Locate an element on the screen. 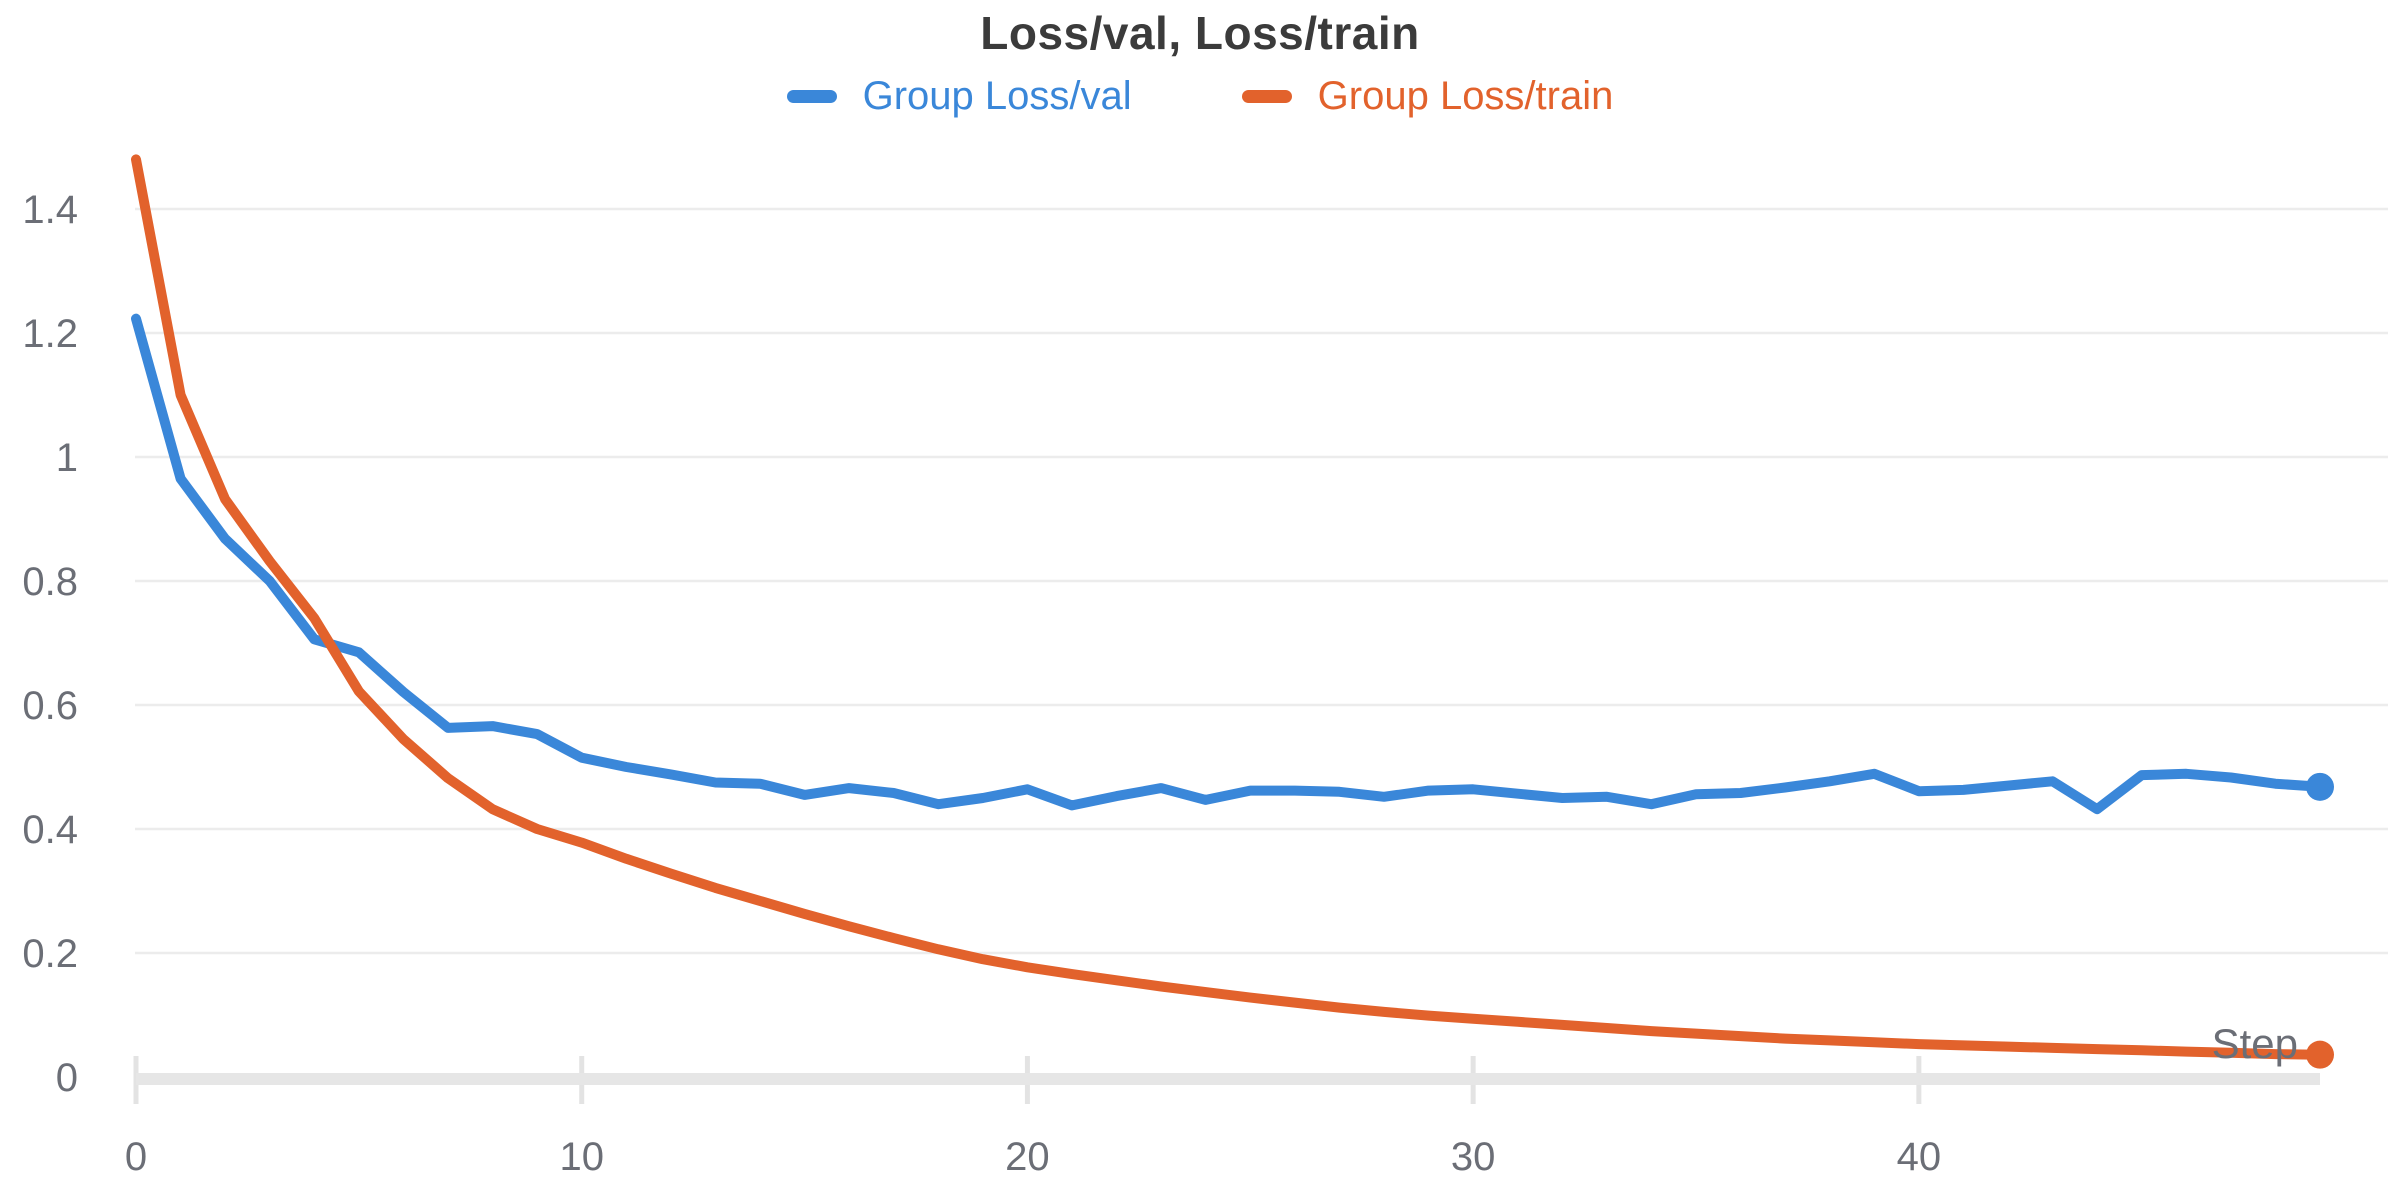 This screenshot has width=2400, height=1200. x-axis-band is located at coordinates (1228, 1079).